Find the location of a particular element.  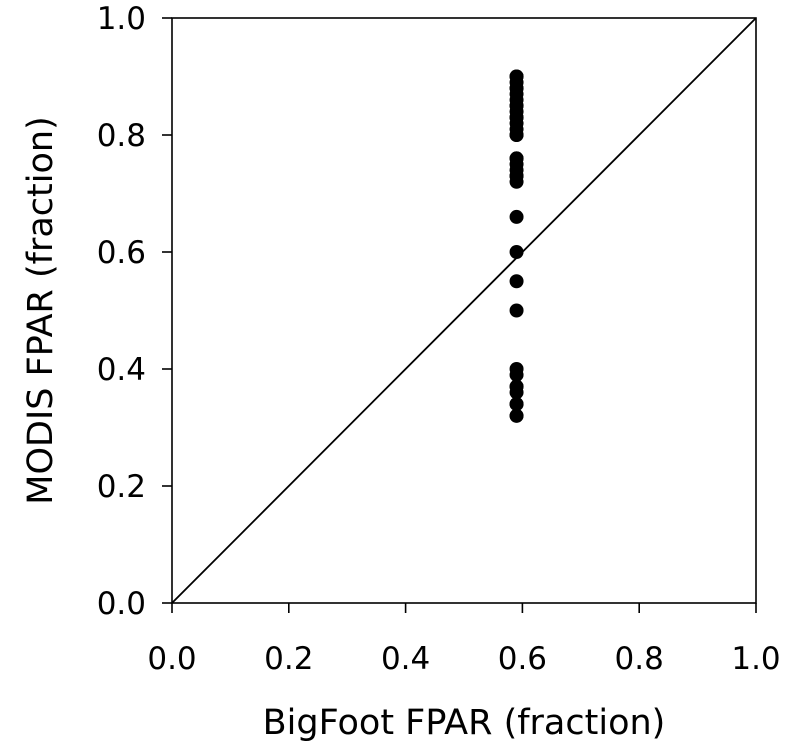

y-tick-label: 0.0 is located at coordinates (121, 604).